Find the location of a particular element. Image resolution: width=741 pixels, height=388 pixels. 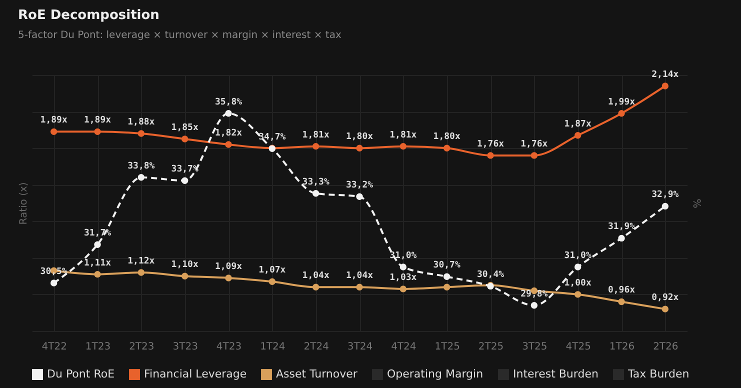

data-label: 31,7% is located at coordinates (98, 233).